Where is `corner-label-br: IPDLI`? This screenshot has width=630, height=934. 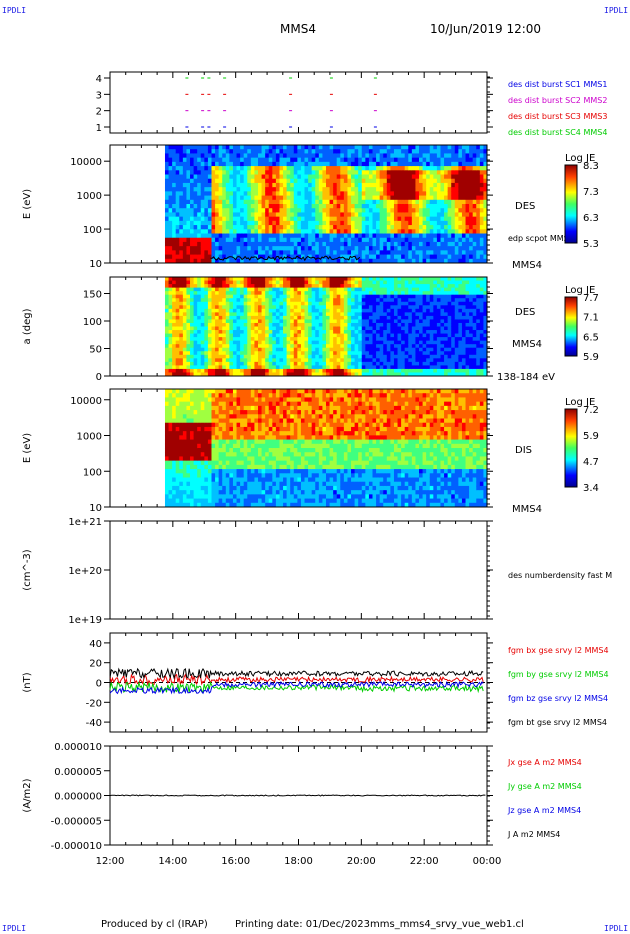
corner-label-br: IPDLI is located at coordinates (616, 928).